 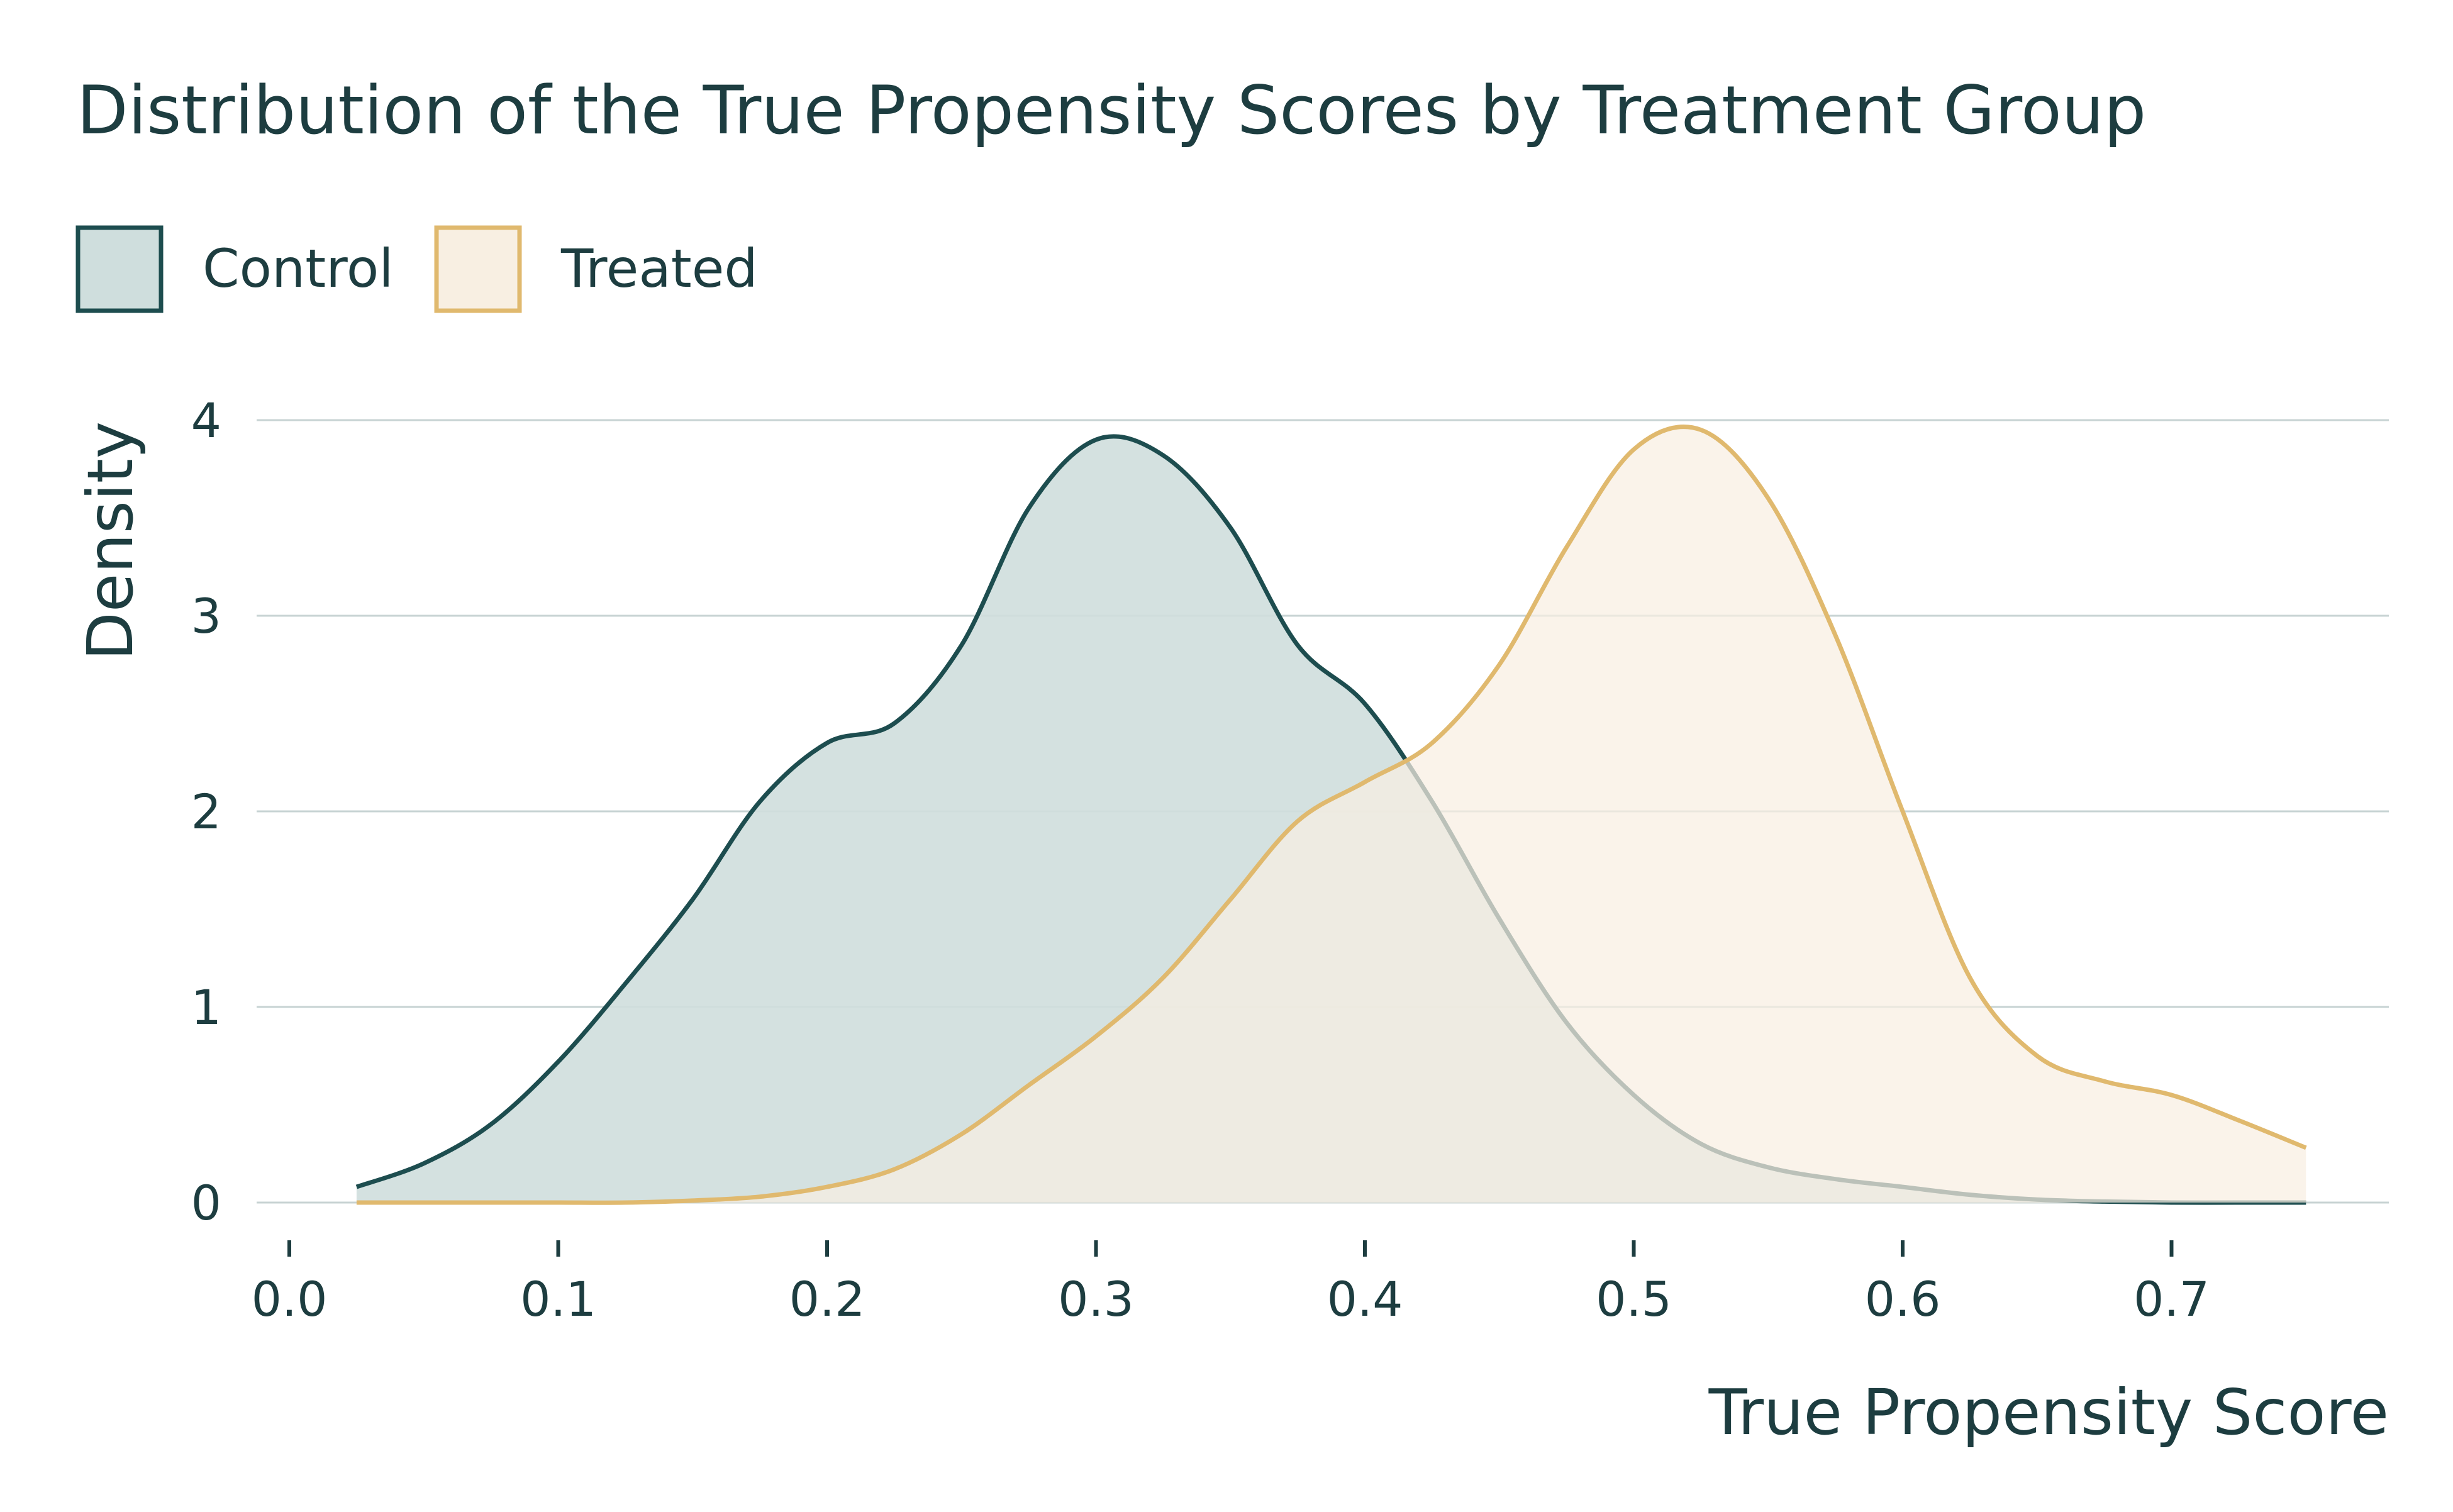 I want to click on y-tick-labels: 0 1 2 3 4, so click(x=206, y=812).